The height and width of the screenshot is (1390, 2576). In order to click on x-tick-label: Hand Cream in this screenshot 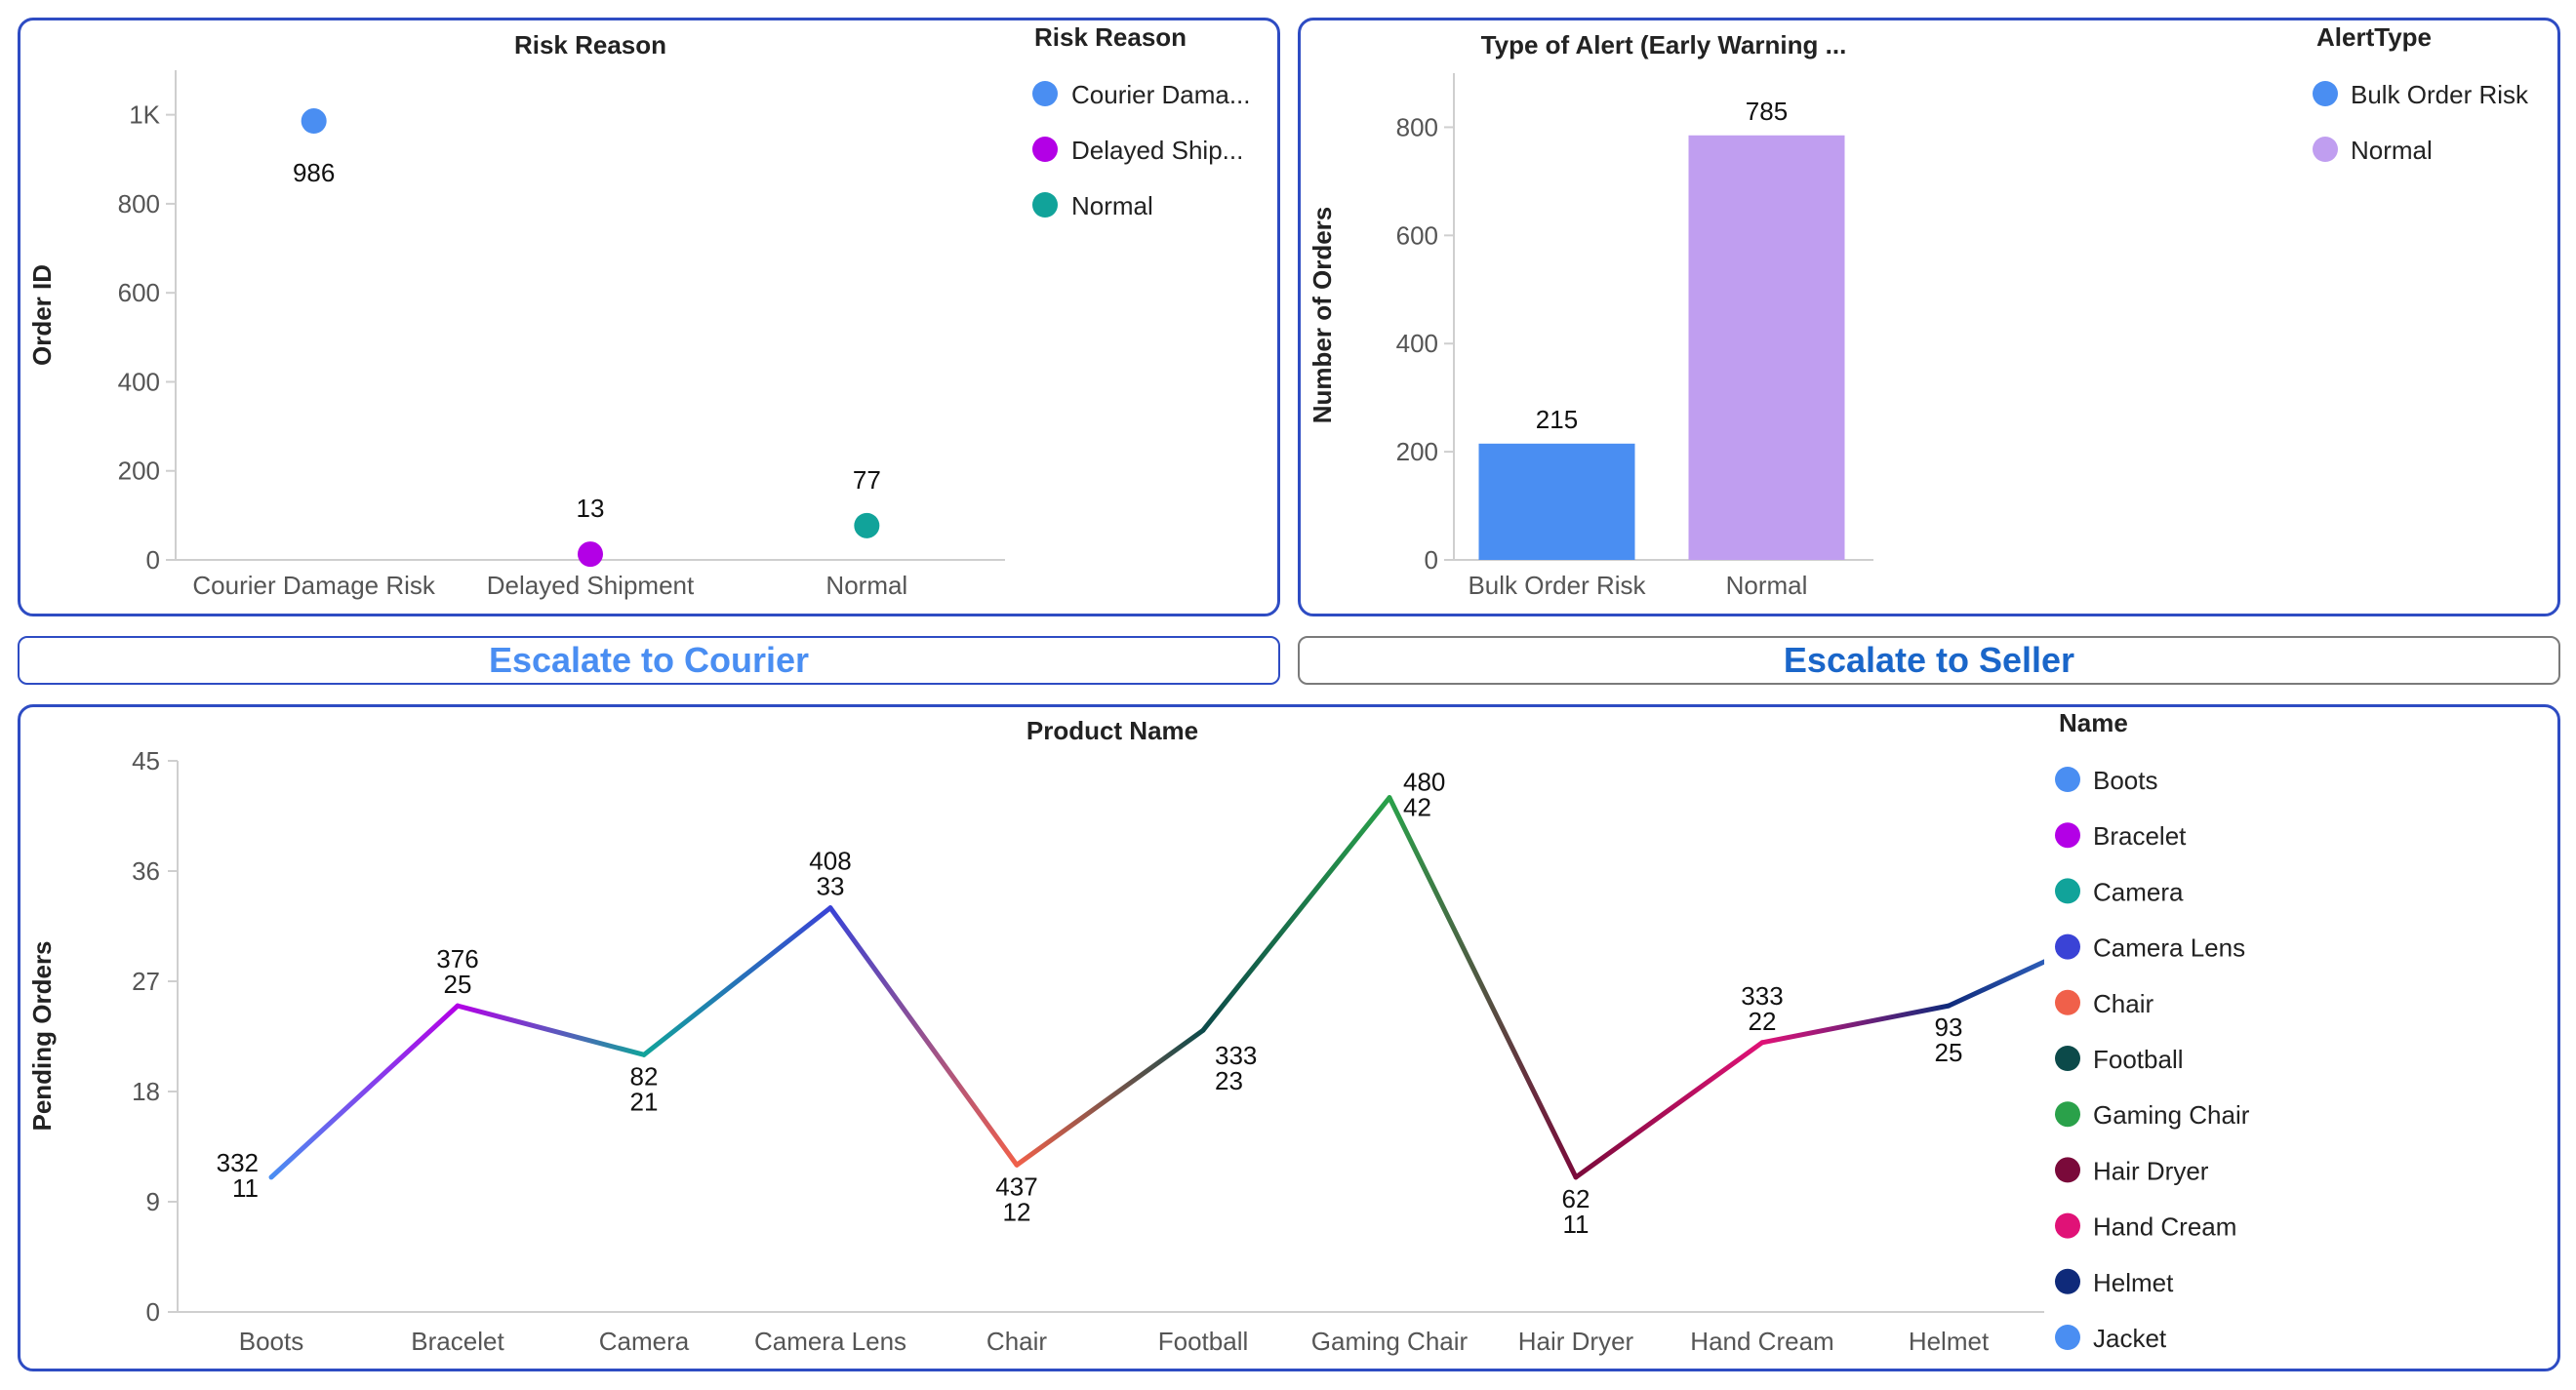, I will do `click(1761, 1342)`.